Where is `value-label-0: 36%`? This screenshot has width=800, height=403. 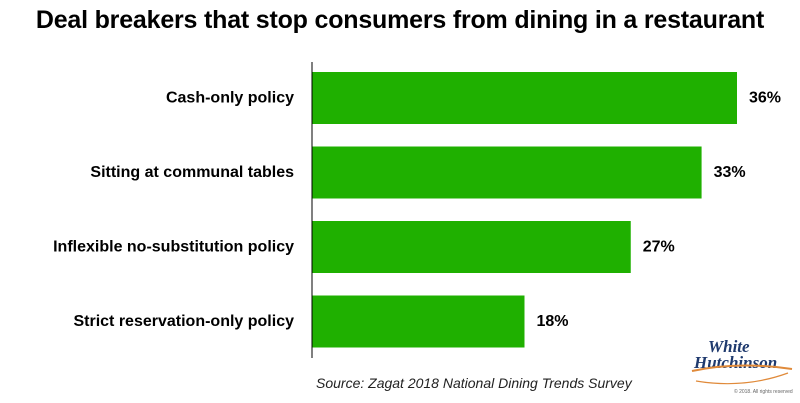 value-label-0: 36% is located at coordinates (765, 98).